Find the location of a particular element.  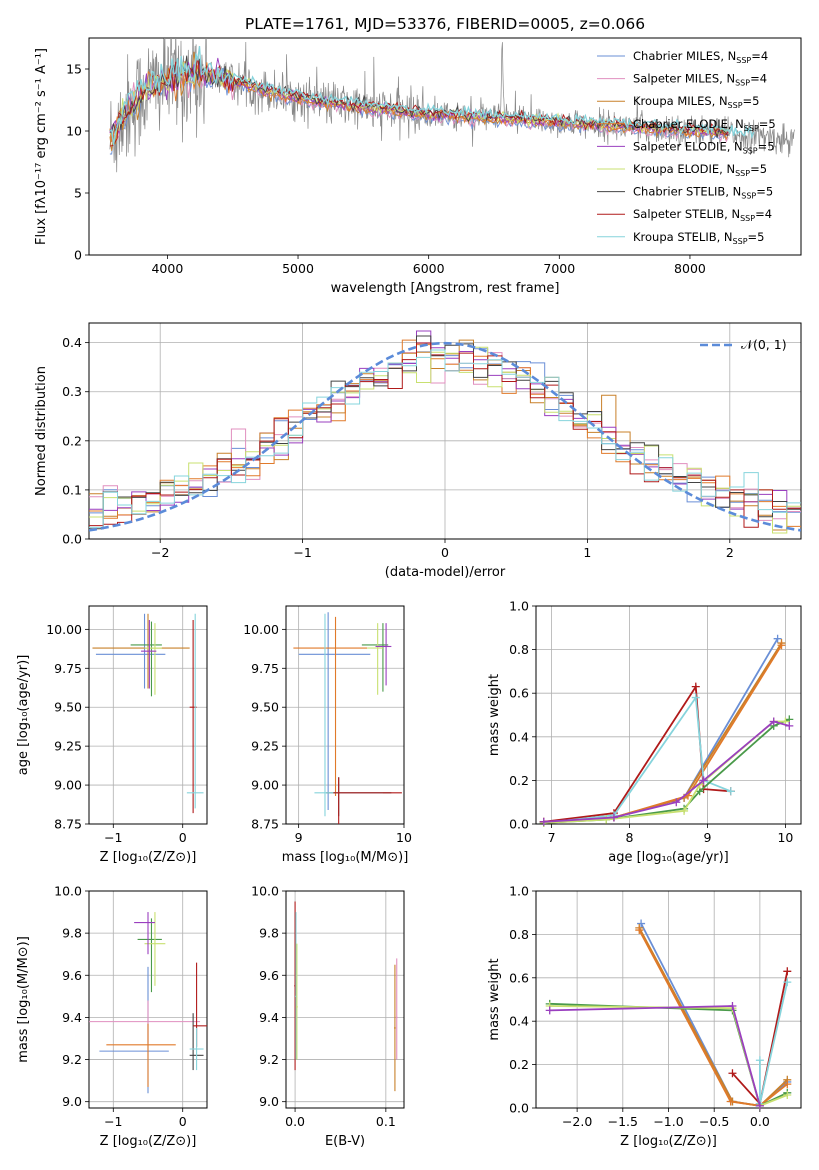

age-vs-mass-ytick-label: 9.75 is located at coordinates (265, 668).